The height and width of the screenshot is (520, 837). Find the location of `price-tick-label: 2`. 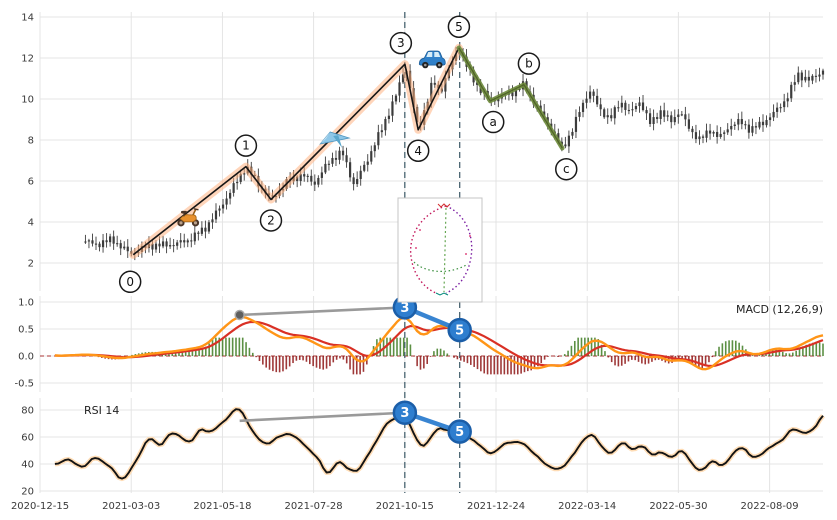

price-tick-label: 2 is located at coordinates (31, 264).